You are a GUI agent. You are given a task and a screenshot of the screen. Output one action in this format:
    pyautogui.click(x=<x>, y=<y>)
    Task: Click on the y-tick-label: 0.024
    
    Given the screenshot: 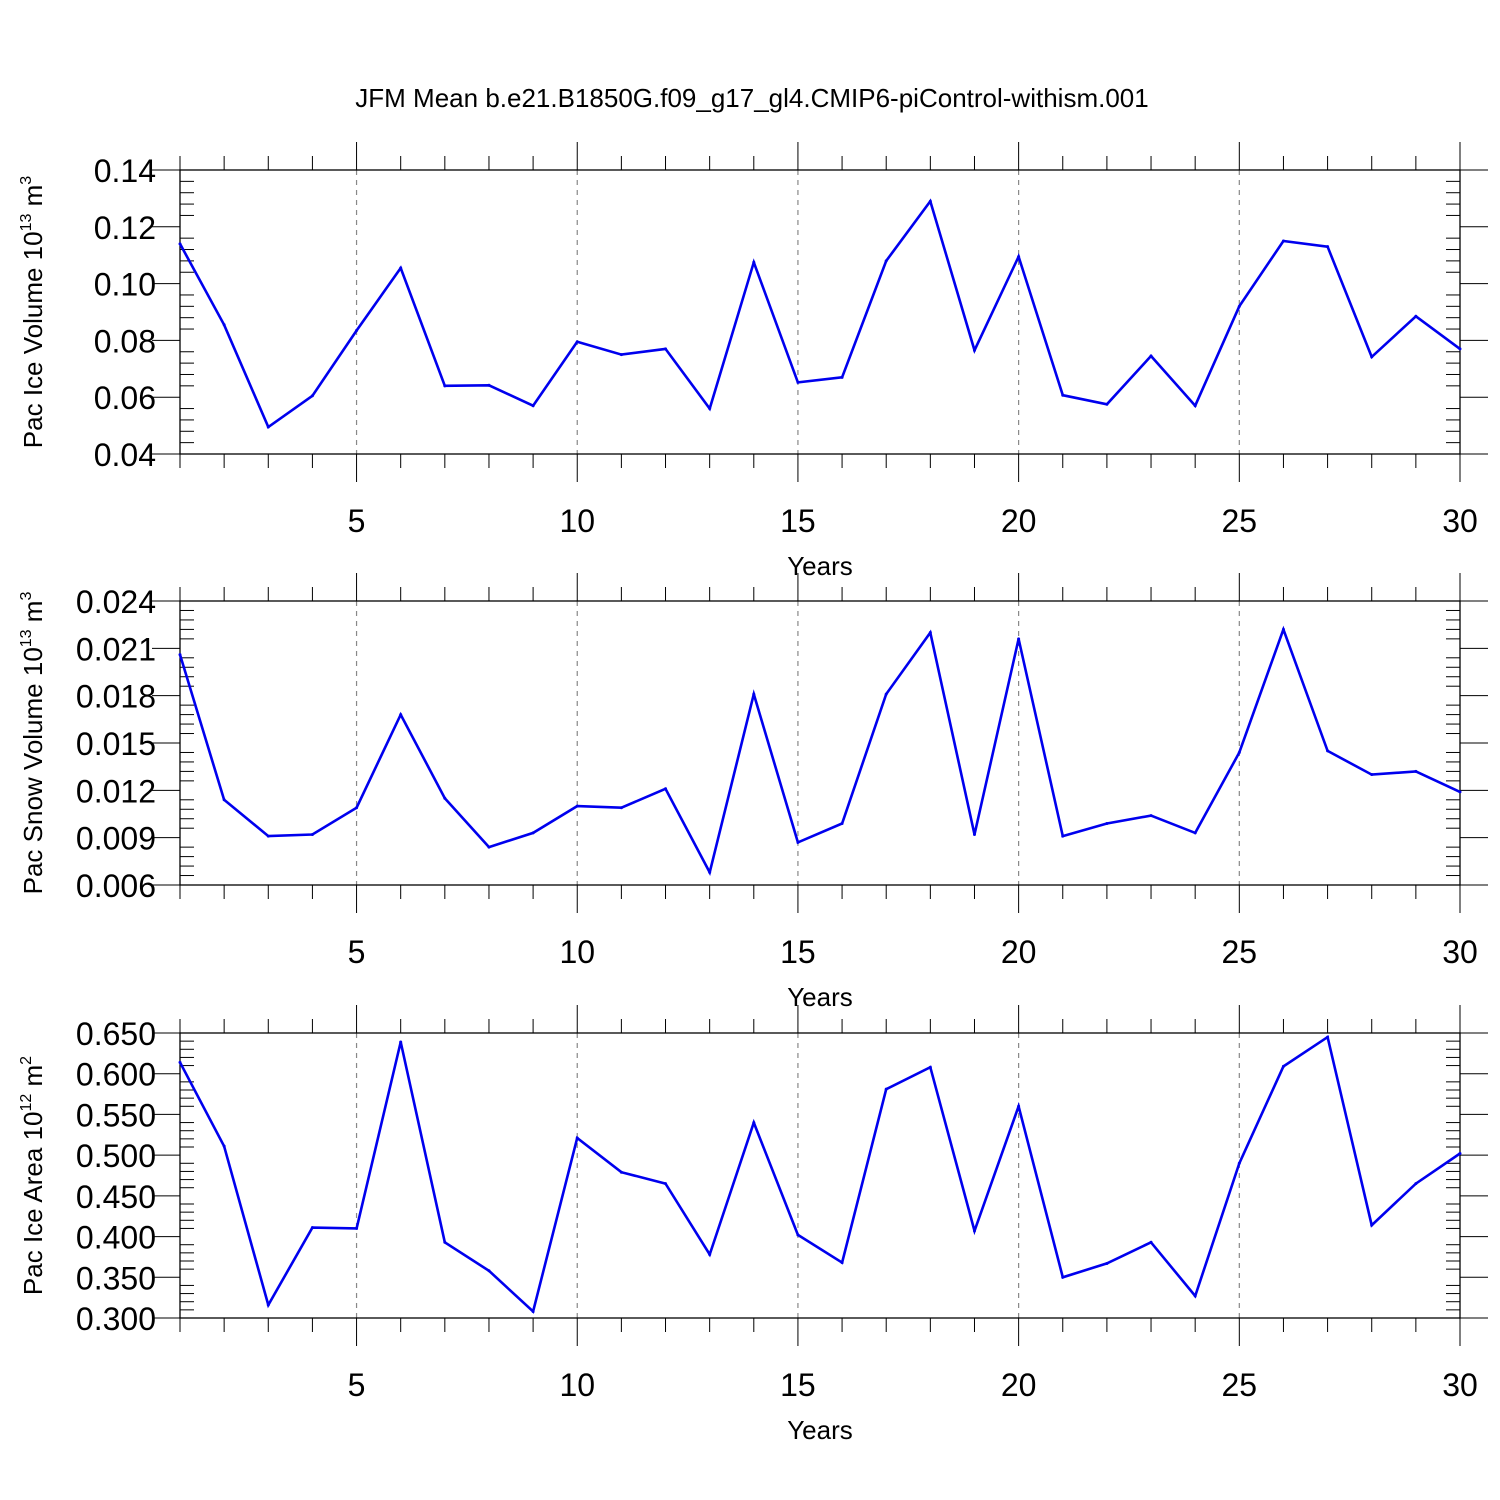 What is the action you would take?
    pyautogui.click(x=116, y=602)
    